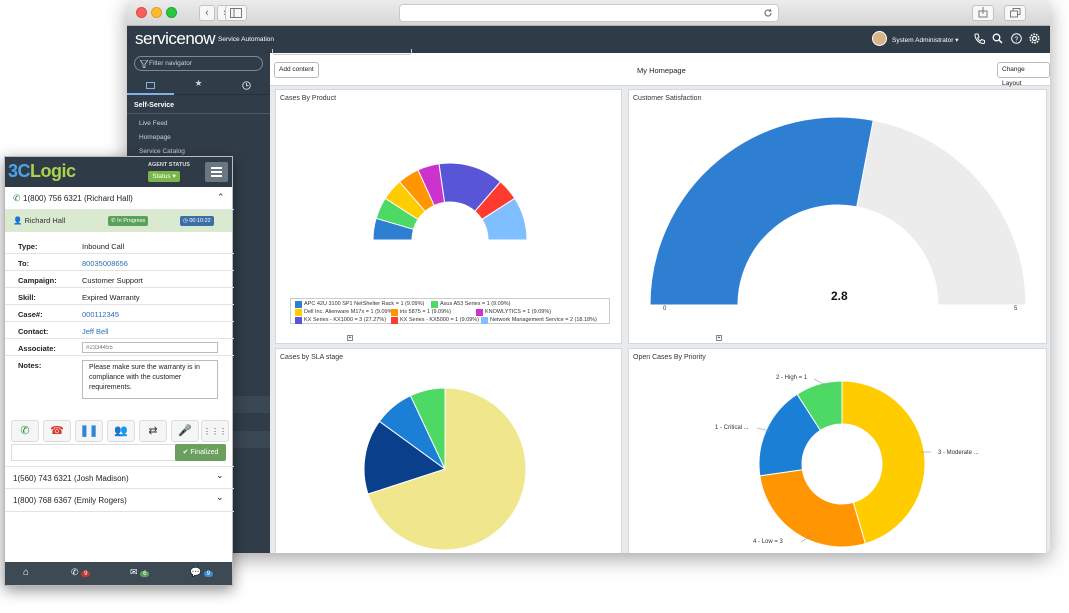 This screenshot has height=613, width=1069. I want to click on active-call-header: ✆ 1(800) 756 6321 (Richard Hall) ⌃, so click(119, 198).